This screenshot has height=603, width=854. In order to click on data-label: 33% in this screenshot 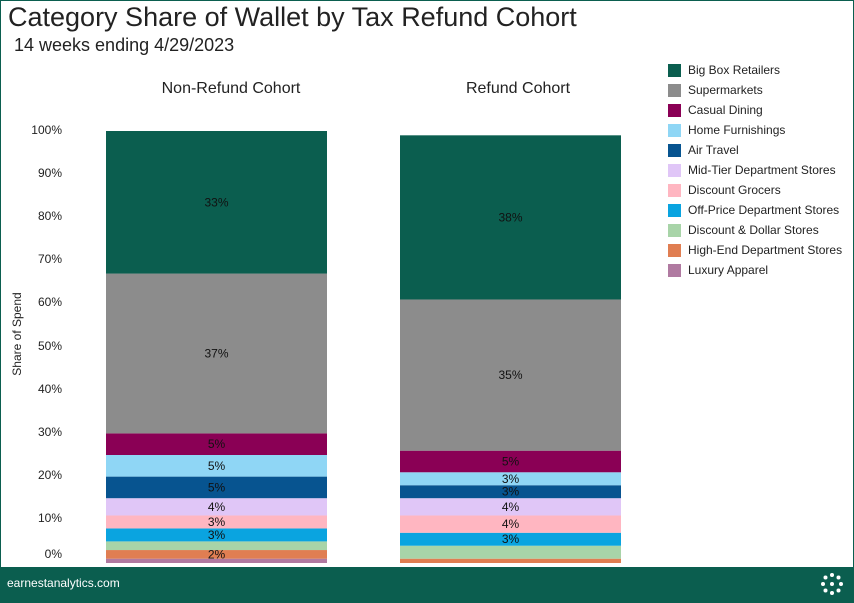, I will do `click(216, 202)`.